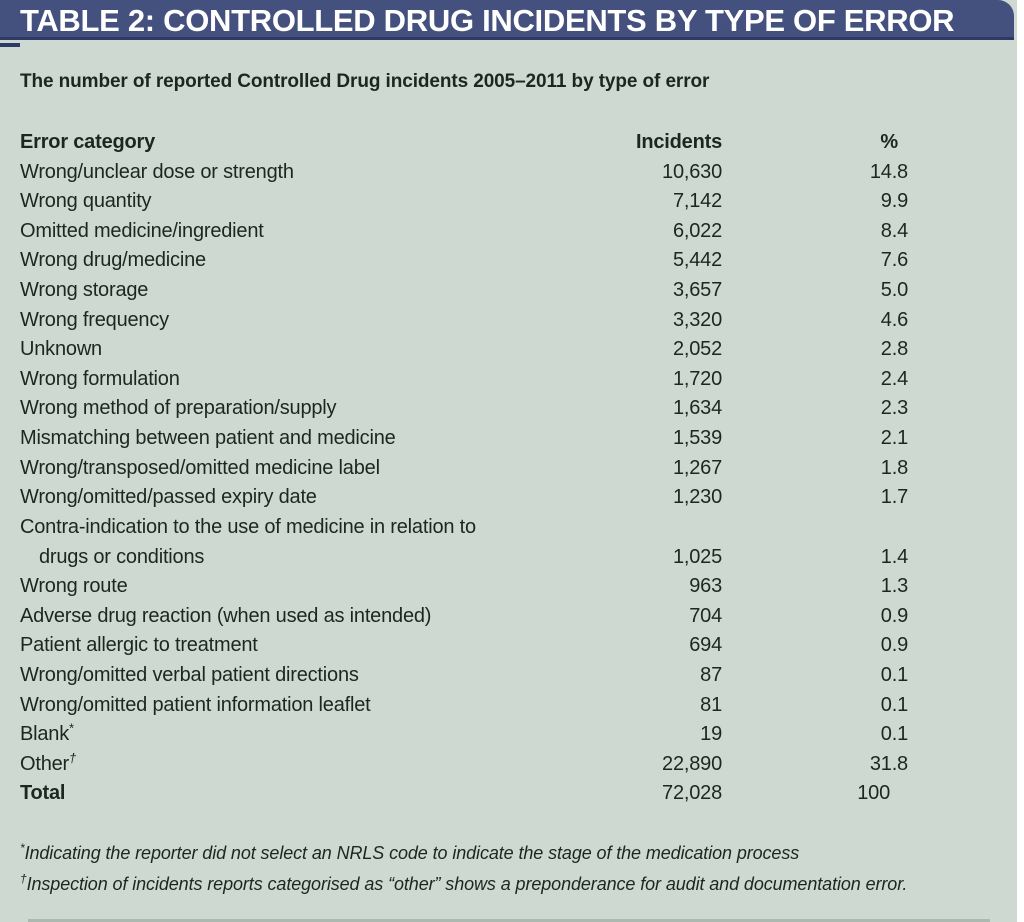  What do you see at coordinates (697, 408) in the screenshot?
I see `incidents-cell: 1,634` at bounding box center [697, 408].